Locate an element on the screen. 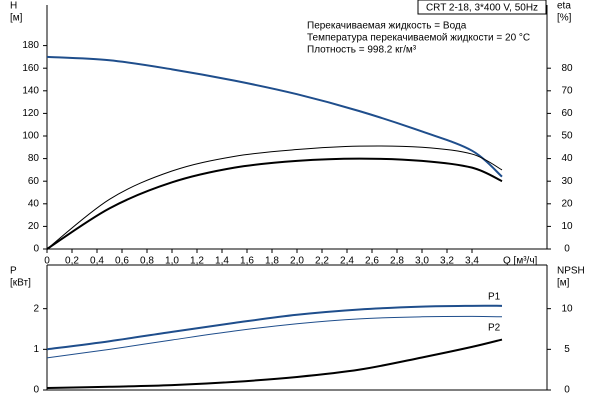 The height and width of the screenshot is (405, 600). y-label: H is located at coordinates (13, 6).